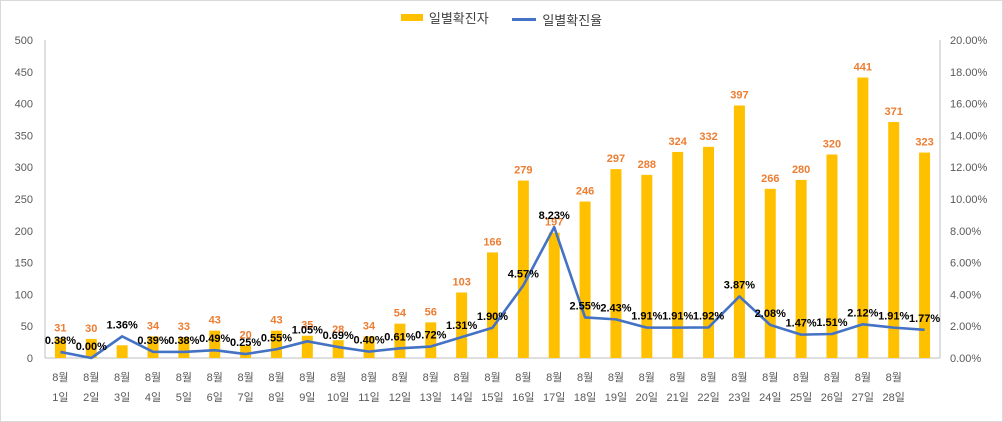 Image resolution: width=1003 pixels, height=422 pixels. I want to click on x-tick-label-day: 27일, so click(863, 397).